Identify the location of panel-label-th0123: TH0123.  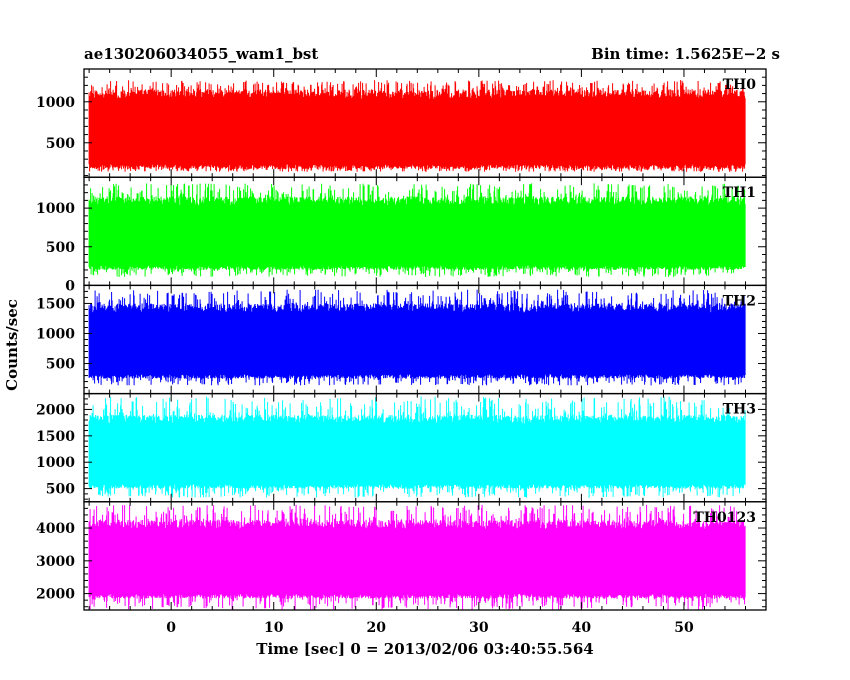
(724, 518).